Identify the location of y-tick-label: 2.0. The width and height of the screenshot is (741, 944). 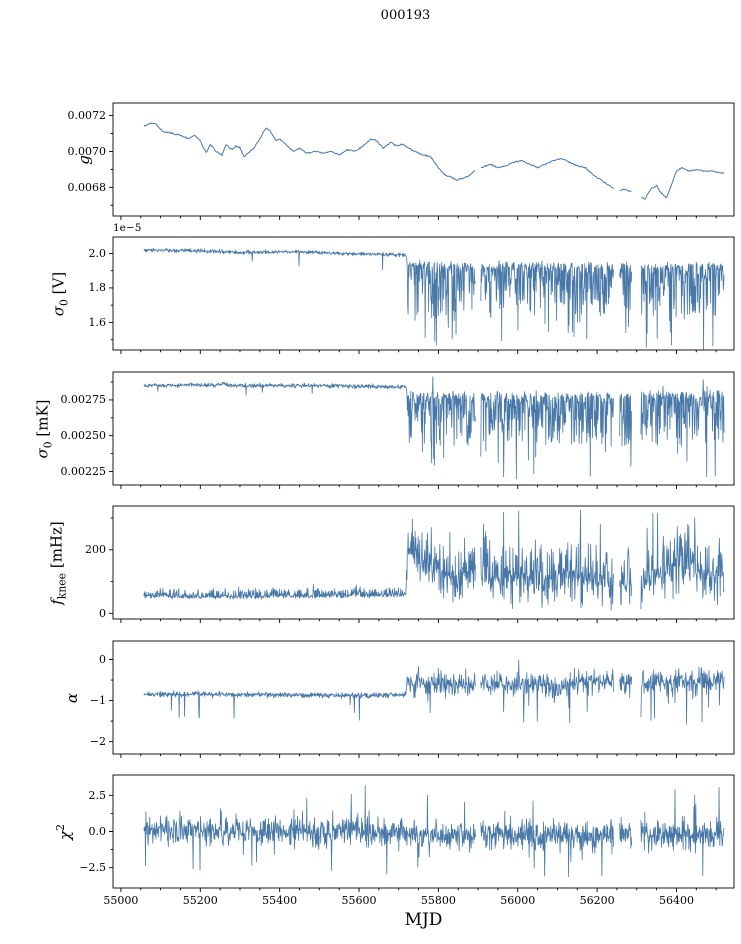
(97, 253).